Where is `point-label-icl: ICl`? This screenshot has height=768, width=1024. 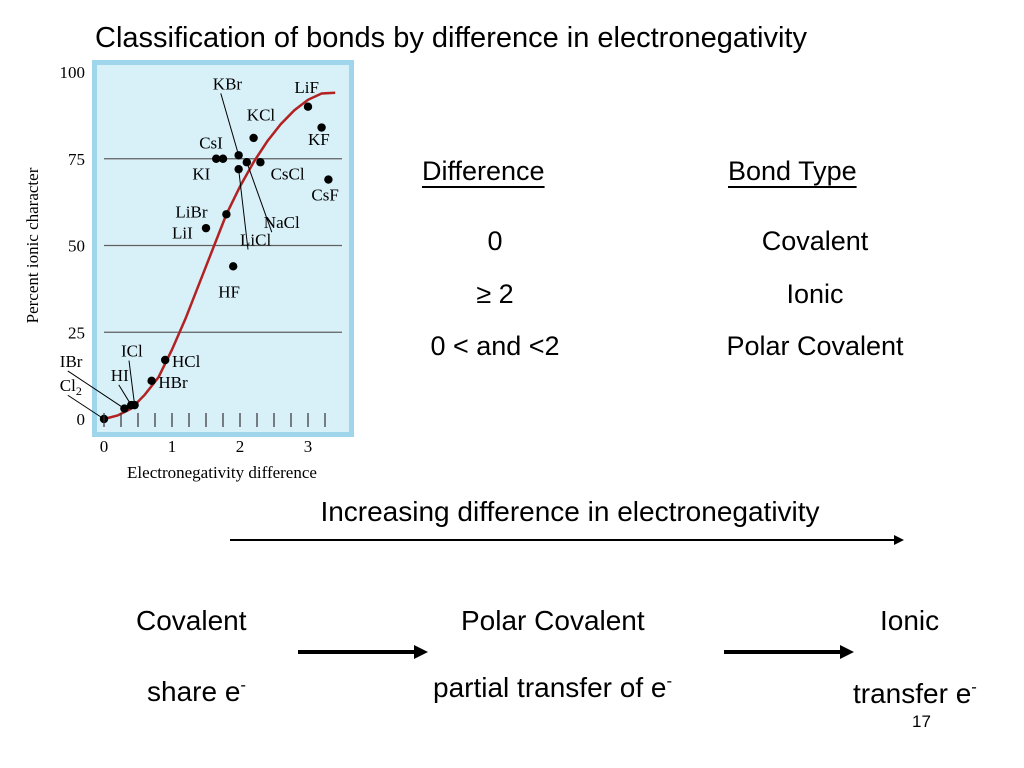
point-label-icl: ICl is located at coordinates (132, 351).